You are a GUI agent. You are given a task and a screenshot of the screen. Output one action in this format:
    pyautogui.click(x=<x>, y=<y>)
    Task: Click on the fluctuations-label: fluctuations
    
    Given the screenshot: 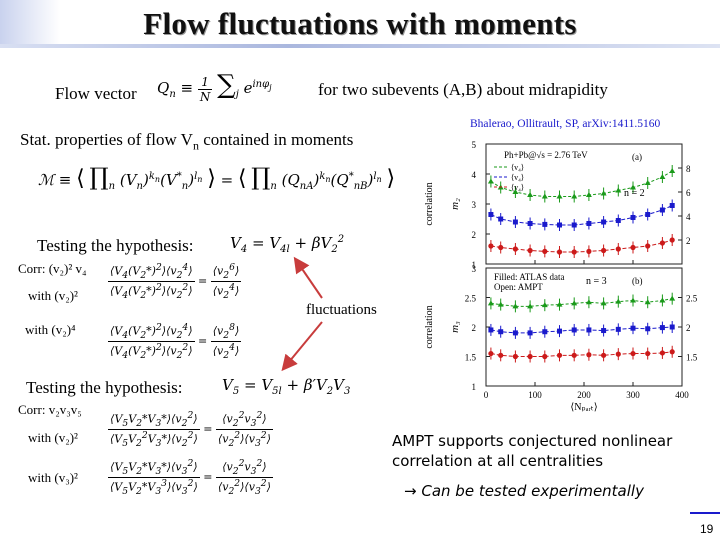 What is the action you would take?
    pyautogui.click(x=341, y=310)
    